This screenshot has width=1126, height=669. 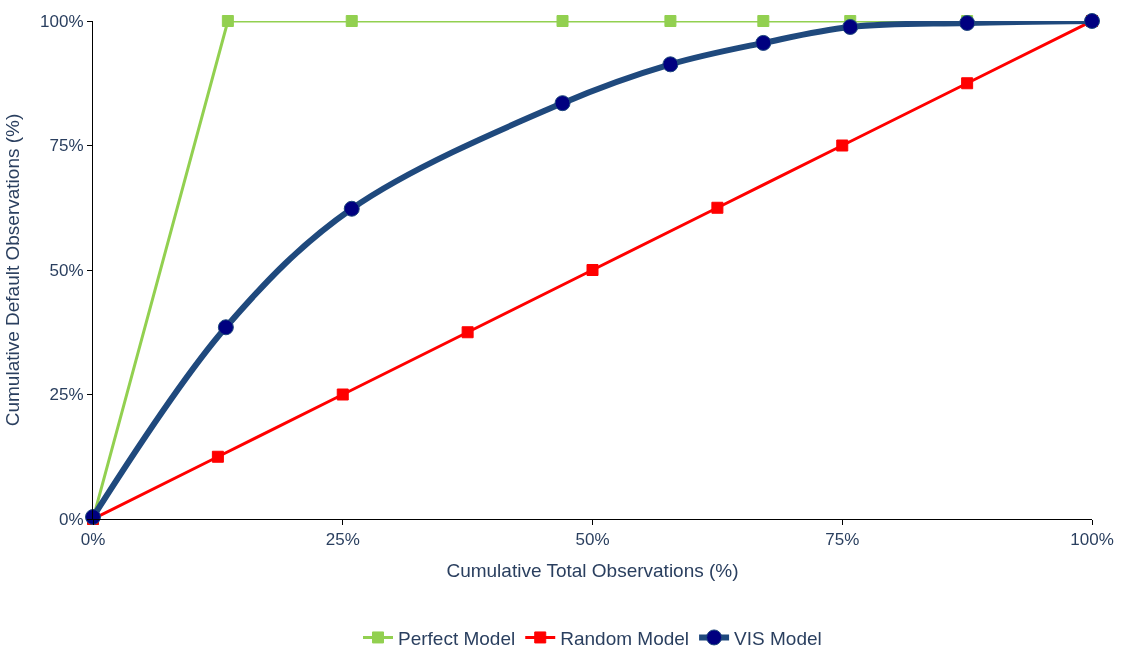 I want to click on y-axis-title: Cumulative Default Observations (%), so click(x=12, y=270).